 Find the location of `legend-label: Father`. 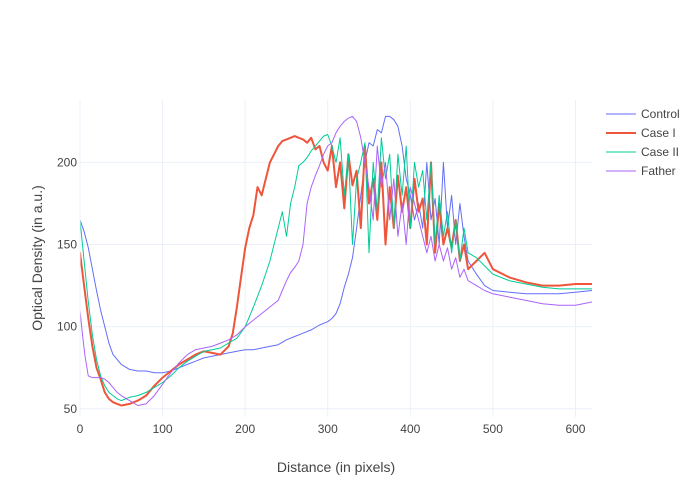

legend-label: Father is located at coordinates (658, 171).